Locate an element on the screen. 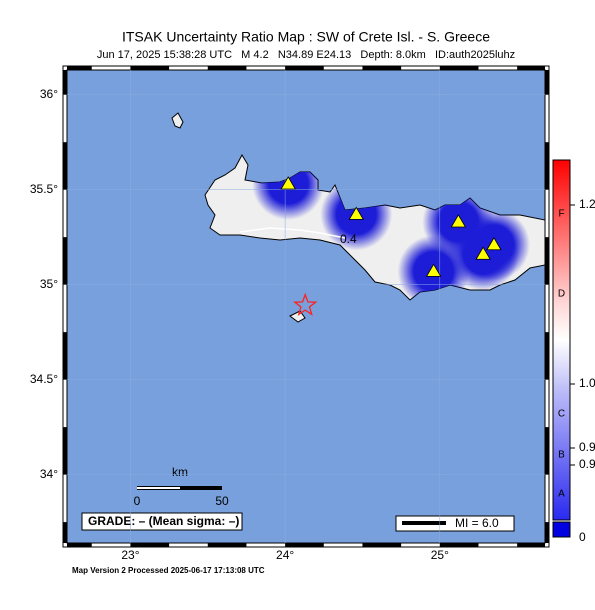 The image size is (595, 610). colorbar-letter: D is located at coordinates (561, 294).